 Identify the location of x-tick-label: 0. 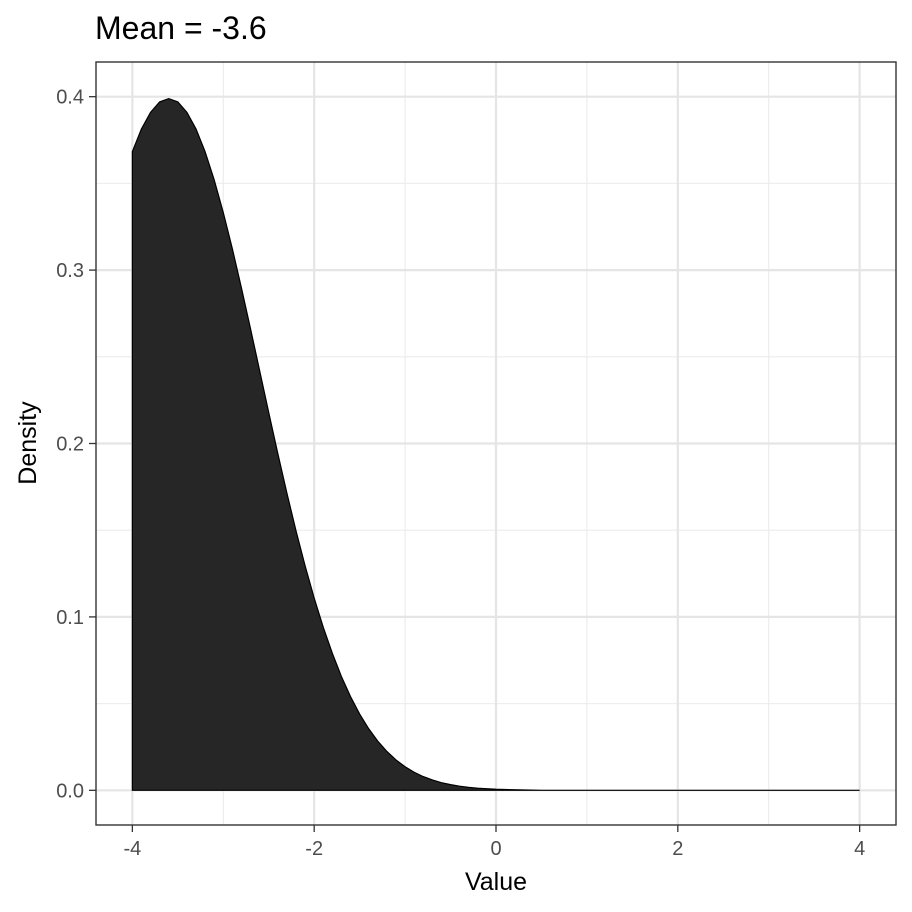
(495, 849).